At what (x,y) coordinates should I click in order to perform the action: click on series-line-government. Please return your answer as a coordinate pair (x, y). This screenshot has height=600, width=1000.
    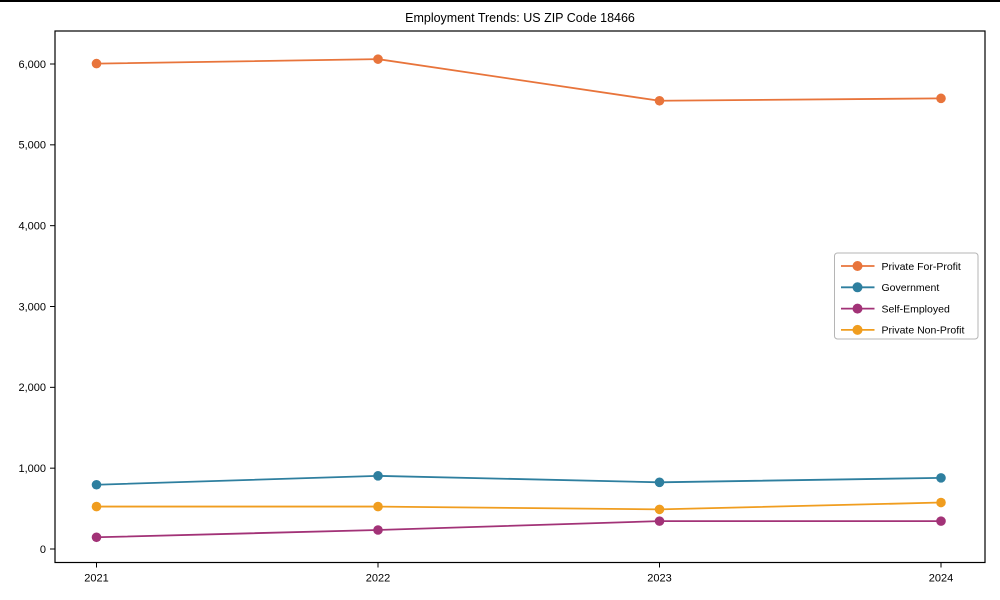
    Looking at the image, I should click on (519, 480).